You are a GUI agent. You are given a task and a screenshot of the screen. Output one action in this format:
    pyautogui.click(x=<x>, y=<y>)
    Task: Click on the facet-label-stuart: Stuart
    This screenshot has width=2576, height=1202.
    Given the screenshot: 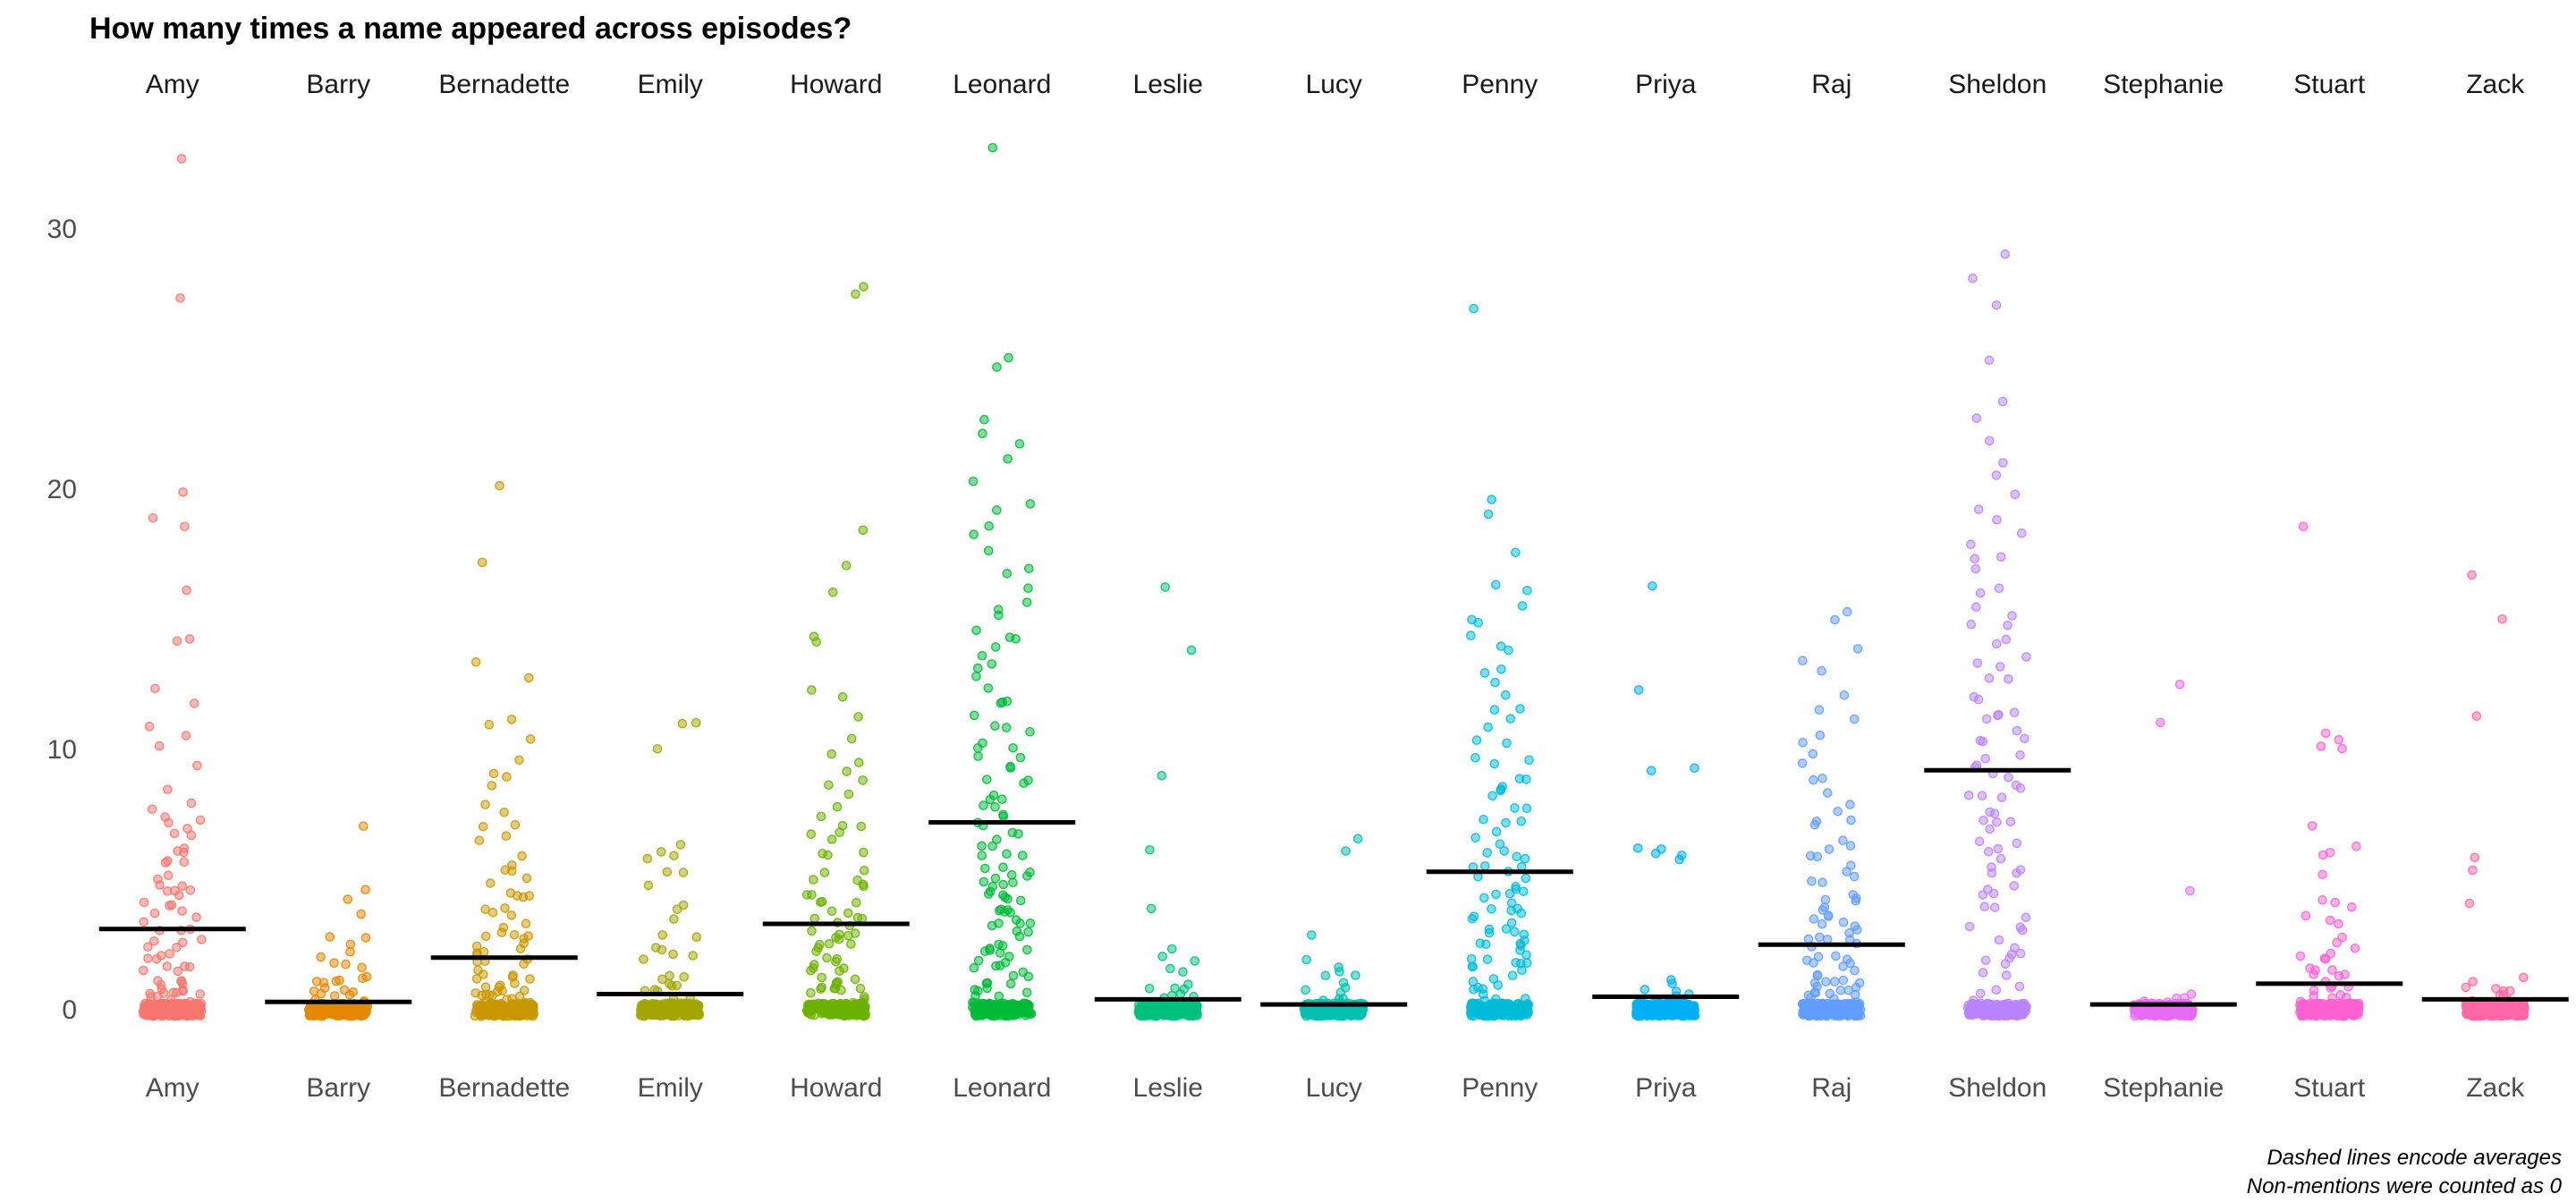 What is the action you would take?
    pyautogui.click(x=2329, y=84)
    